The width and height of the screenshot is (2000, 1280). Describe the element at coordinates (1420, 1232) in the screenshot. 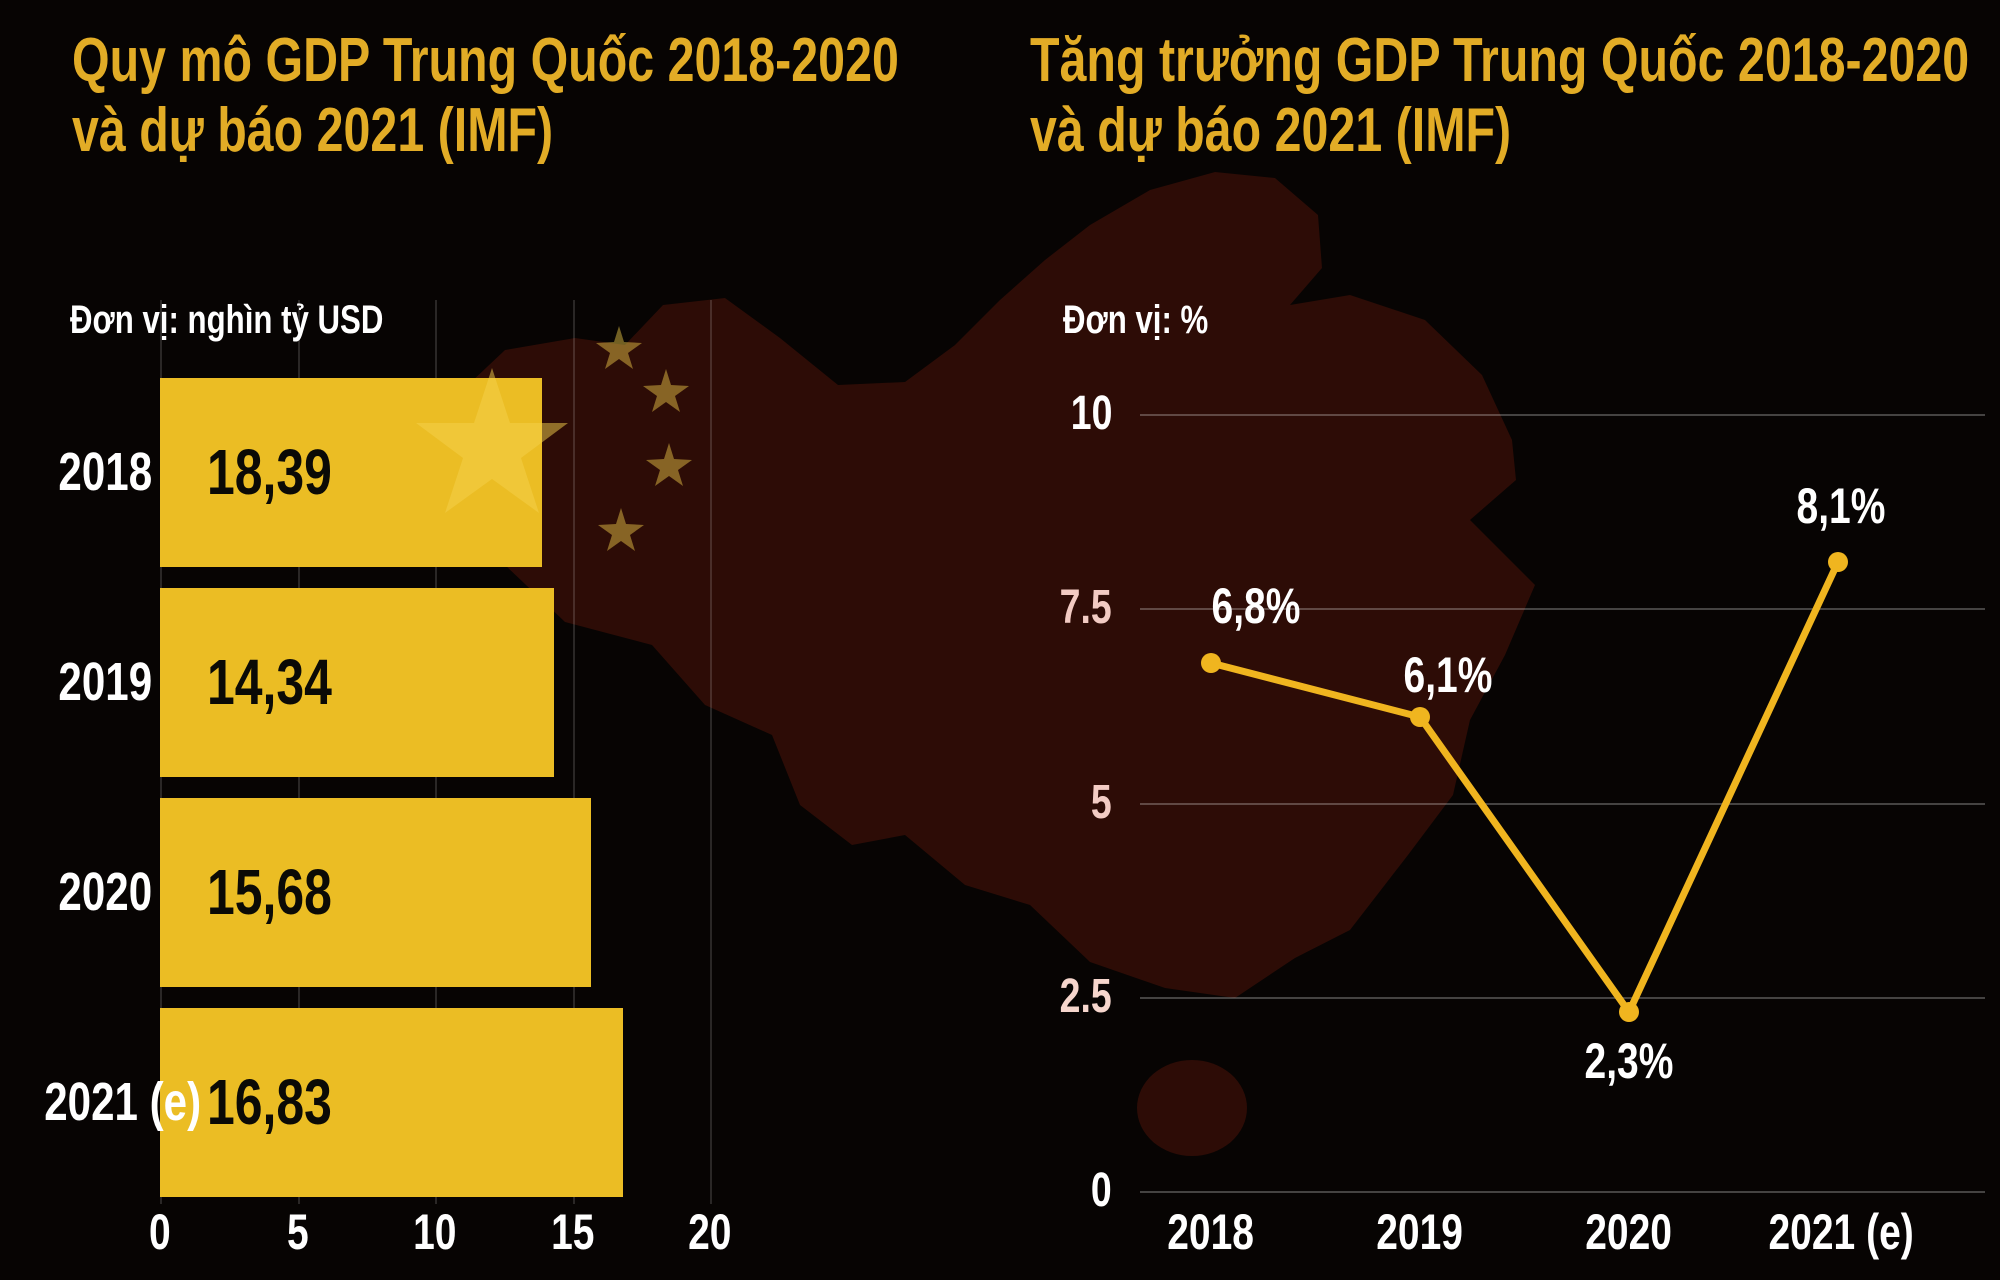

I see `x-axis-year-label: 2019` at that location.